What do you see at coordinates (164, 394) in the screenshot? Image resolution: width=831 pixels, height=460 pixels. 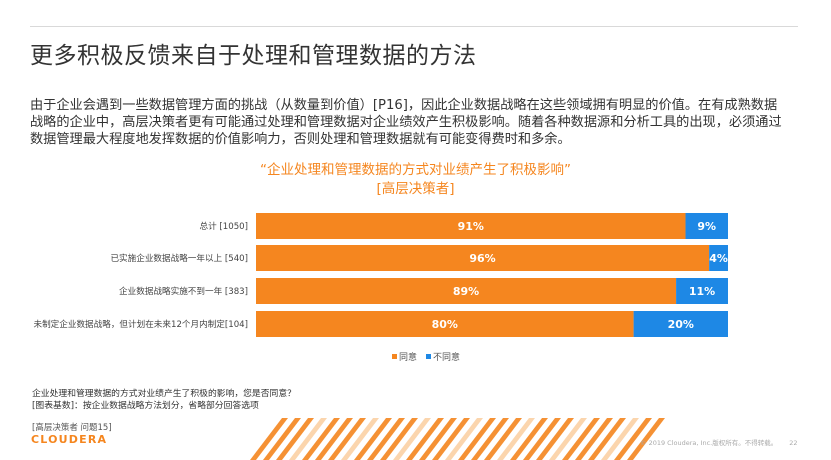 I see `survey-question-note: 企业处理和管理数据的方式对业绩产生了积极的影响，您是否同意？` at bounding box center [164, 394].